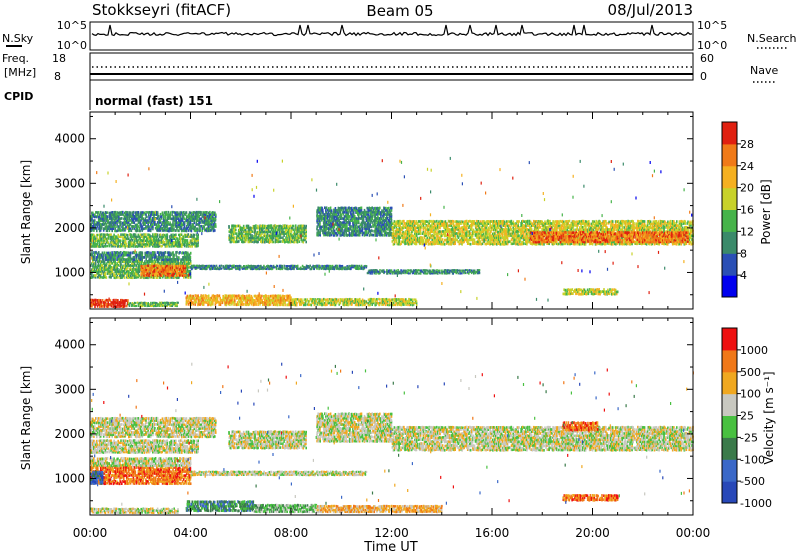  I want to click on date-title: 08/Jul/2013, so click(650, 10).